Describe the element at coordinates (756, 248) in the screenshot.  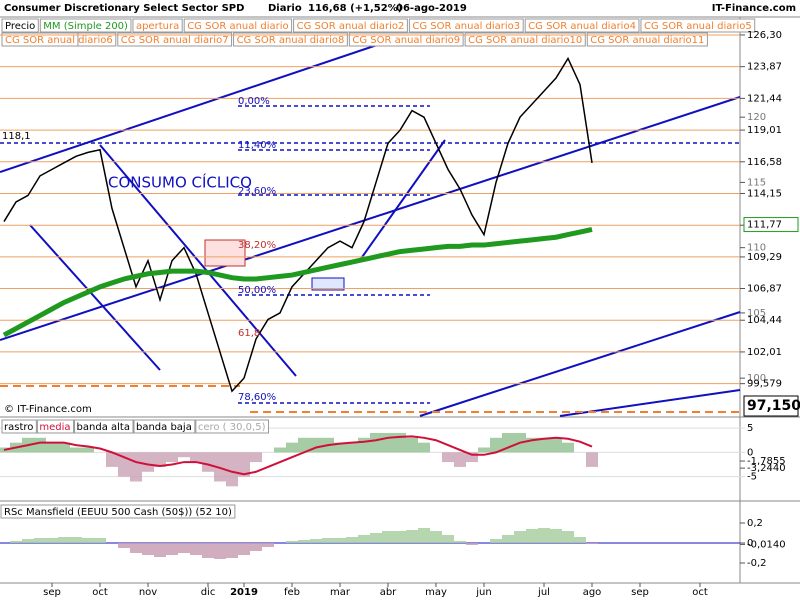
I see `y-tick-label: 110` at that location.